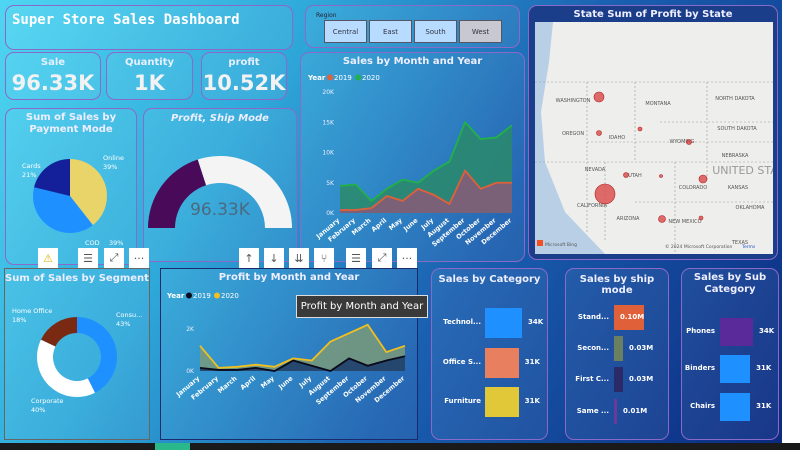 This screenshot has height=450, width=800. What do you see at coordinates (480, 31) in the screenshot?
I see `slicer-option-west: West` at bounding box center [480, 31].